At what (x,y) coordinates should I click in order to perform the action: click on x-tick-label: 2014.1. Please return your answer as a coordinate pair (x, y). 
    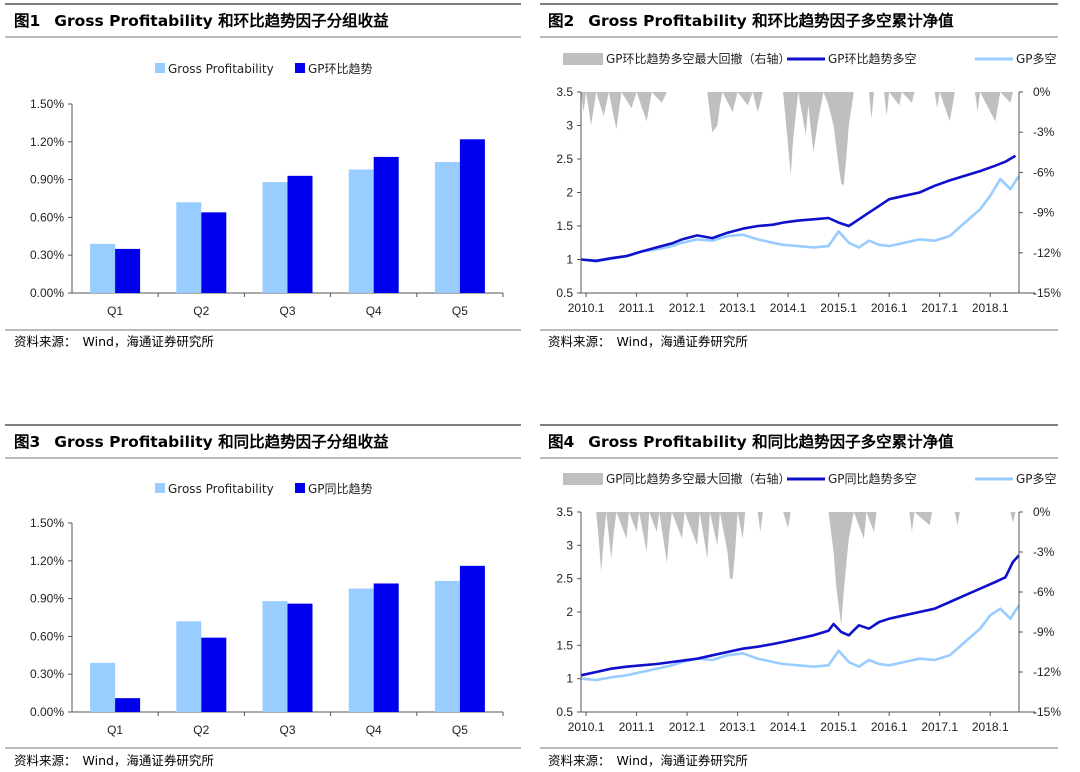
    Looking at the image, I should click on (788, 308).